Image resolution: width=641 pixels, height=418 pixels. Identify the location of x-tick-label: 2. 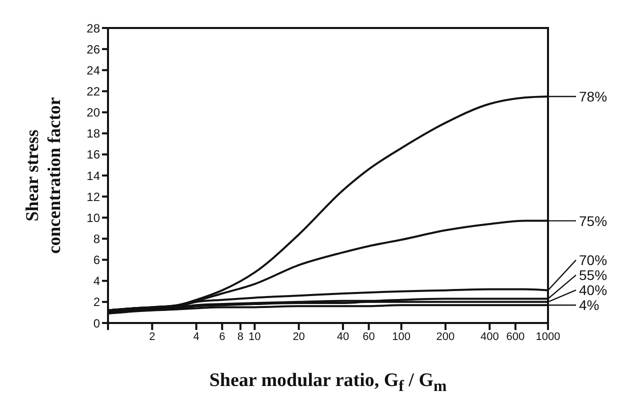
(152, 336).